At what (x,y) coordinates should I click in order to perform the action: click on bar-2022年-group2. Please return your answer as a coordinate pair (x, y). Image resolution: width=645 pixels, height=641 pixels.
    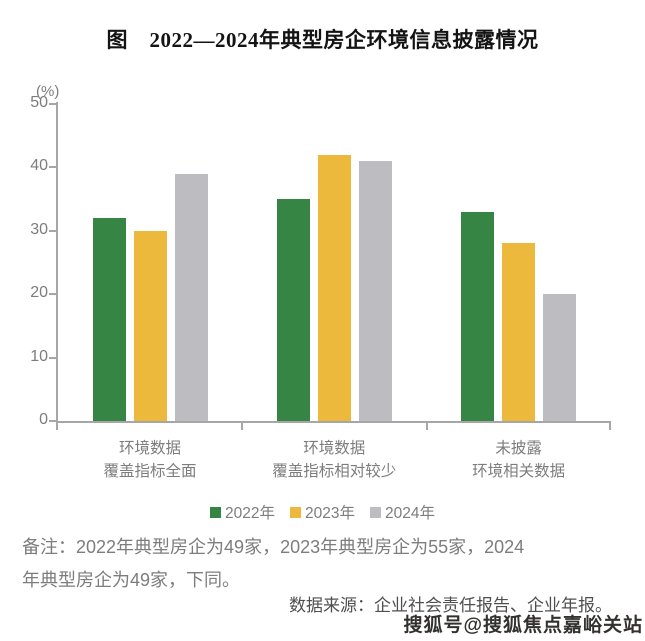
    Looking at the image, I should click on (293, 310).